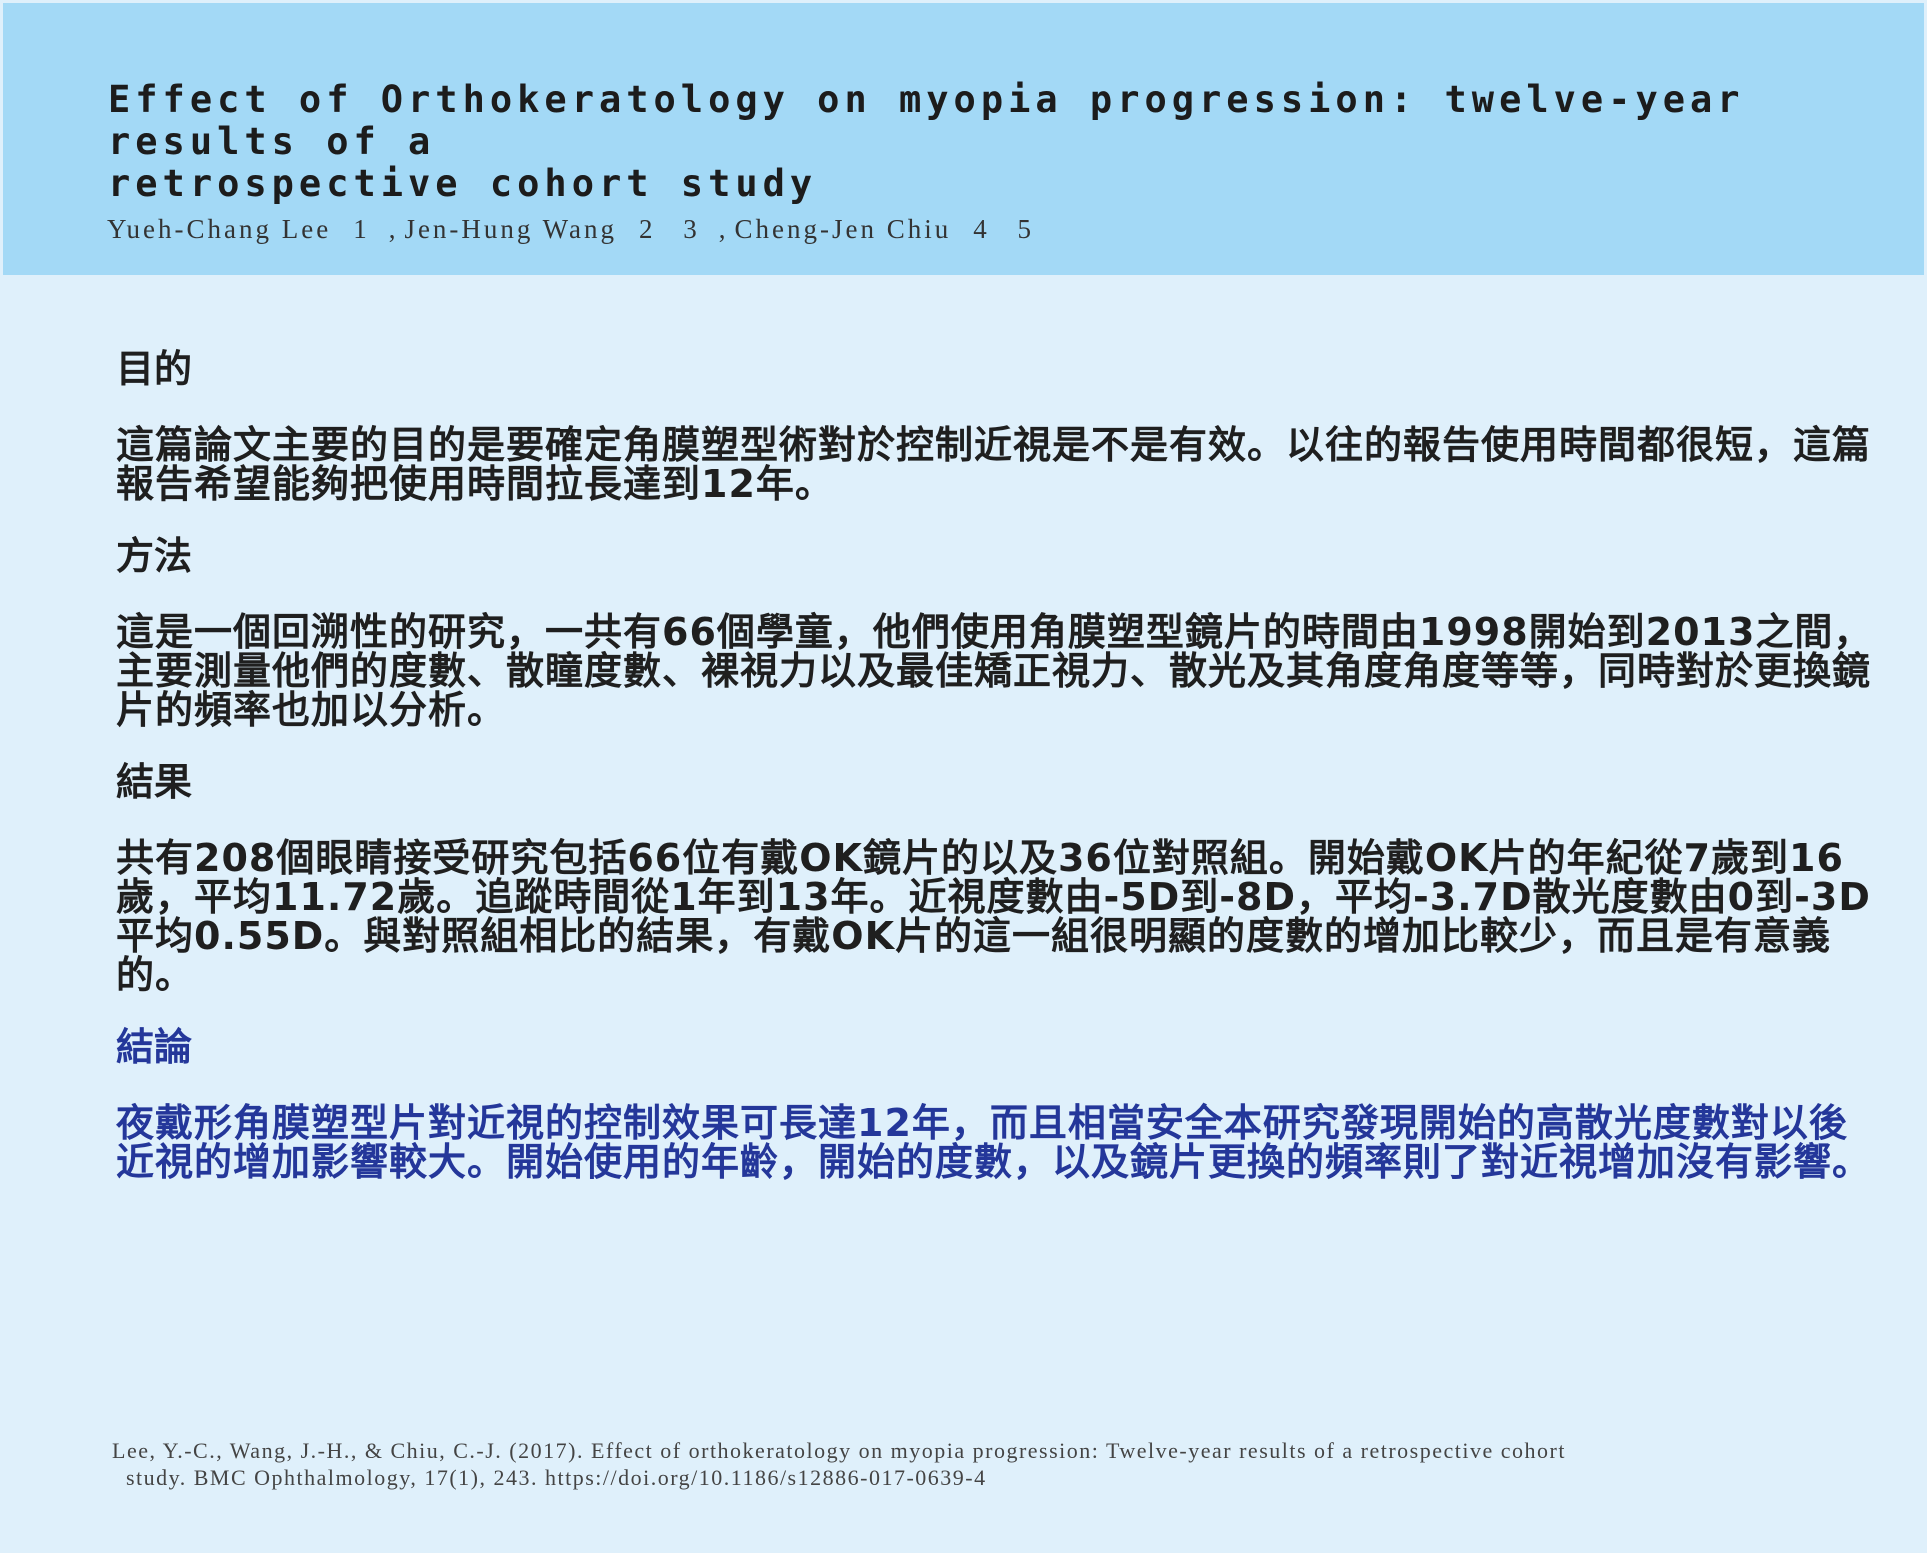 The height and width of the screenshot is (1553, 1927). Describe the element at coordinates (154, 782) in the screenshot. I see `results-heading: 結果` at that location.